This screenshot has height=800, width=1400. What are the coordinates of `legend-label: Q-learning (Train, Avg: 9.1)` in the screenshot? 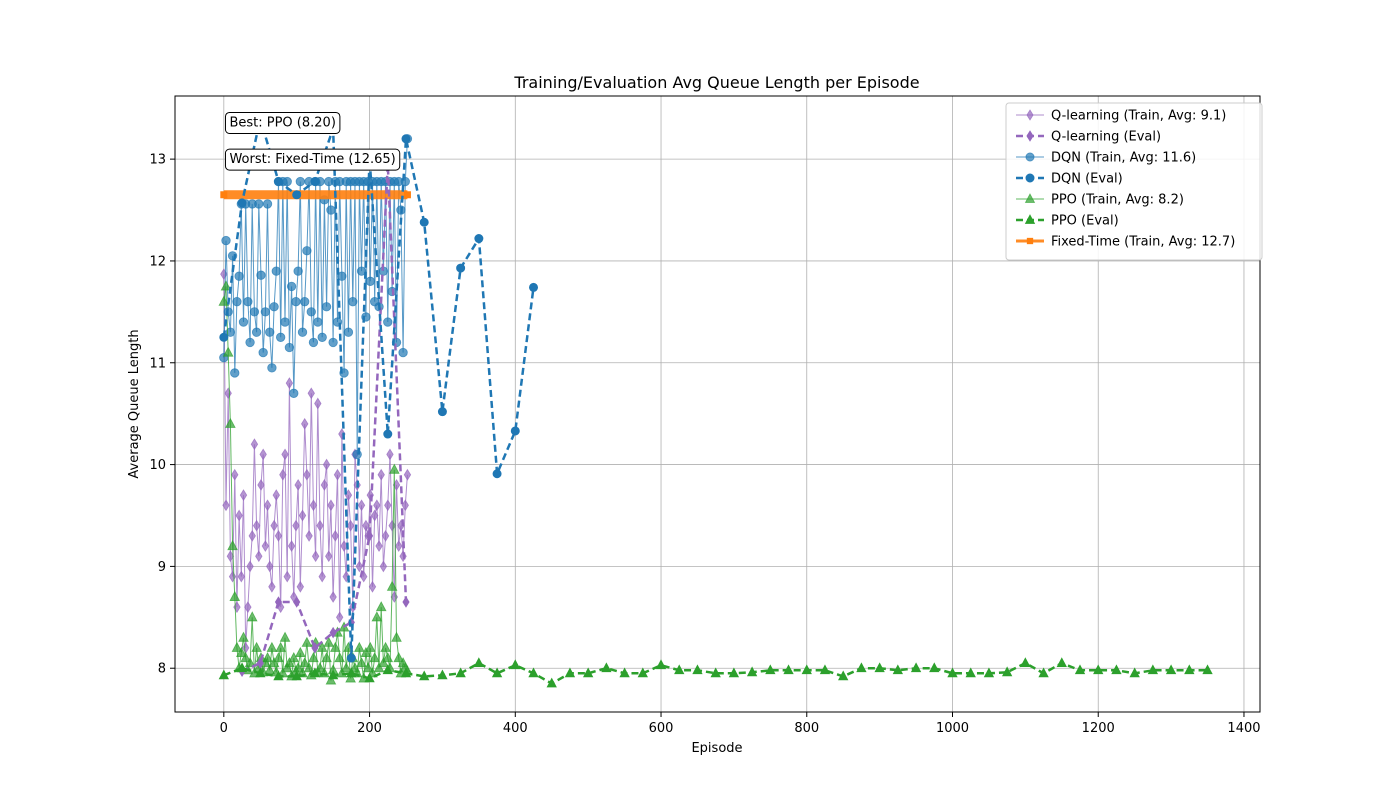 It's located at (1138, 116).